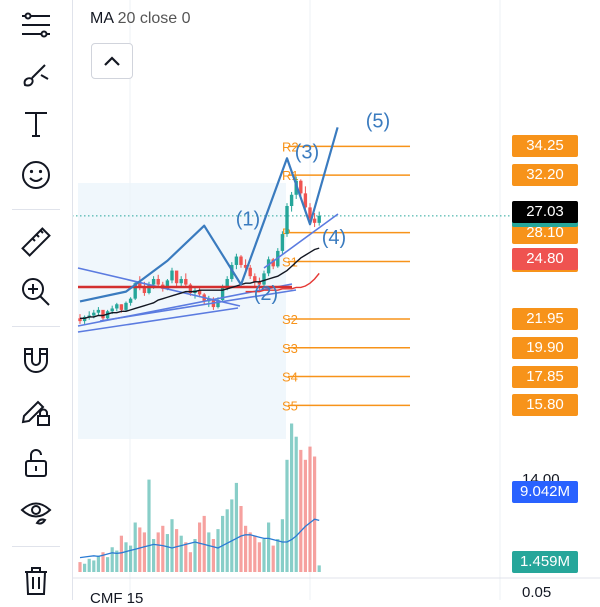 The image size is (600, 607). Describe the element at coordinates (36, 292) in the screenshot. I see `zoom-tool` at that location.